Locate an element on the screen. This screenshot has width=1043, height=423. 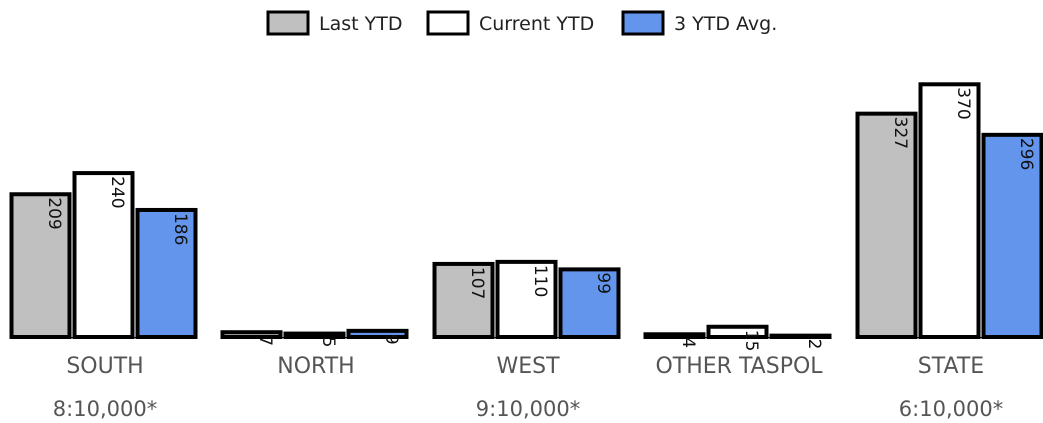
value-label-west-last-ytd: 107 is located at coordinates (477, 283).